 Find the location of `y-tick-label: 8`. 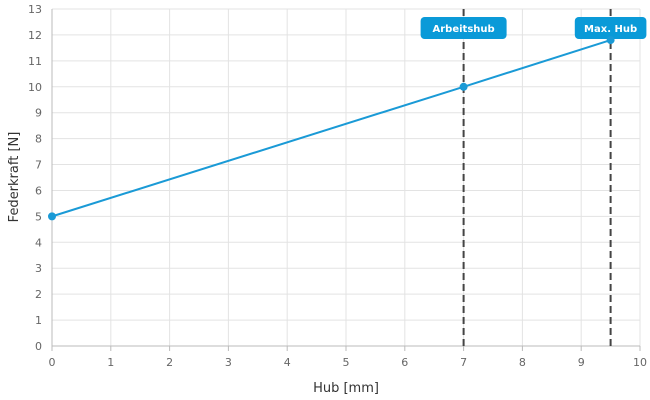

y-tick-label: 8 is located at coordinates (38, 139).